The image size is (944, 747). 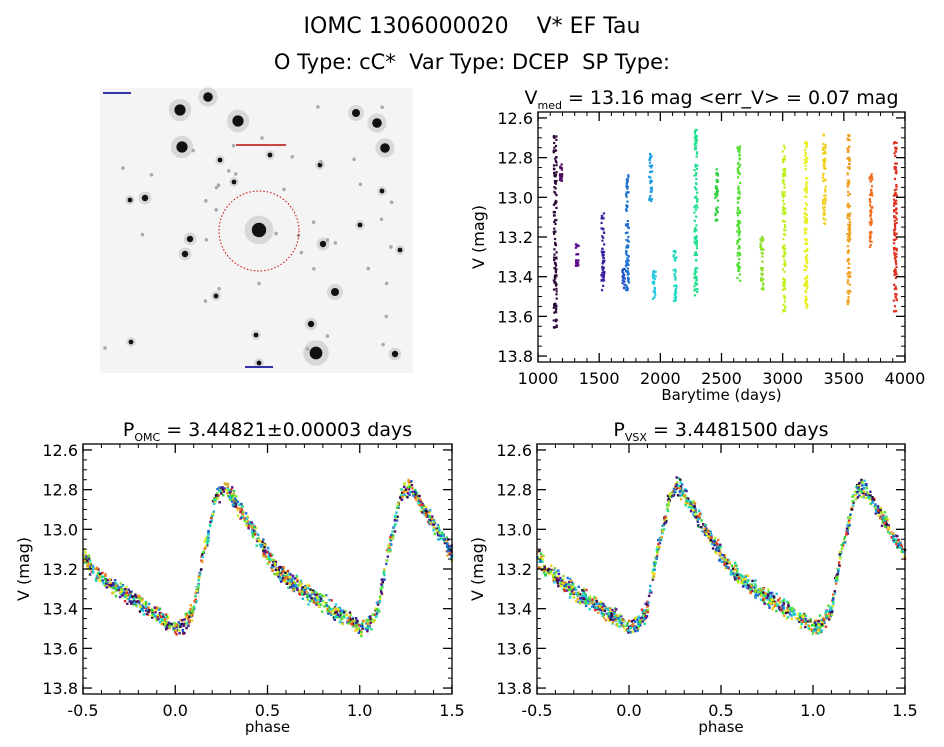 I want to click on x-tick-label: 2000, so click(x=660, y=378).